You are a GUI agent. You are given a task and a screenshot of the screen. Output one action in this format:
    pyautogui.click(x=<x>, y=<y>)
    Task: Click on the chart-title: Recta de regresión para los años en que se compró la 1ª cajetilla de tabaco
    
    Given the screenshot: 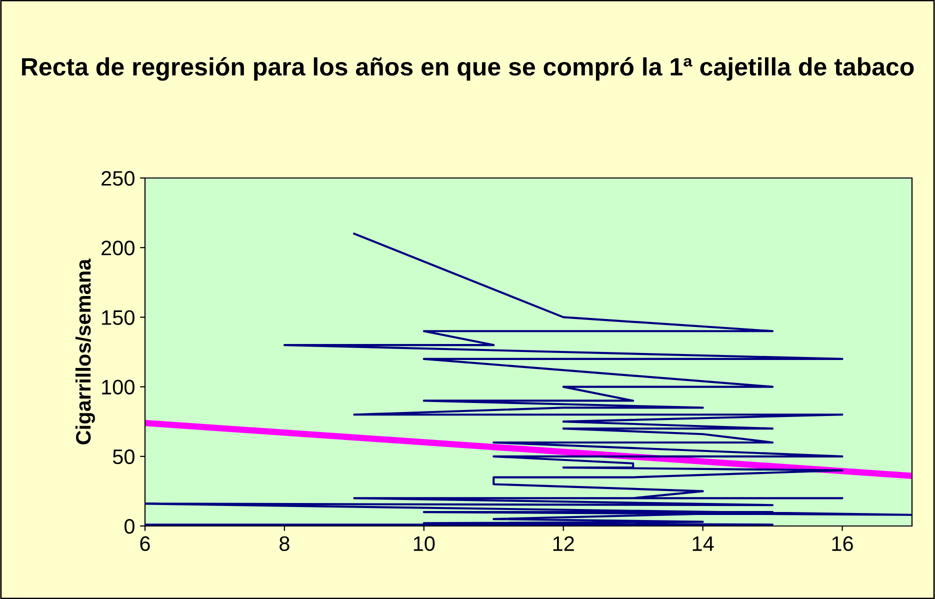 What is the action you would take?
    pyautogui.click(x=468, y=69)
    